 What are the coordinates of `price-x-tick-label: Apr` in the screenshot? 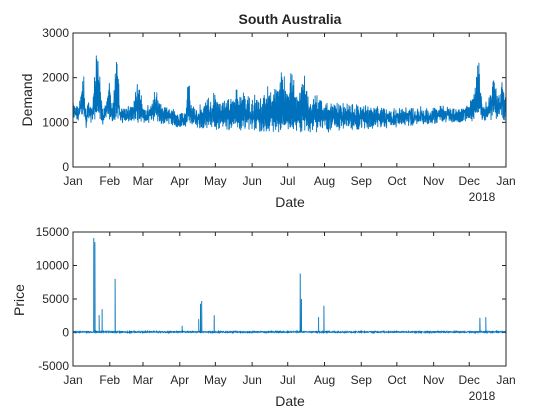 It's located at (179, 380).